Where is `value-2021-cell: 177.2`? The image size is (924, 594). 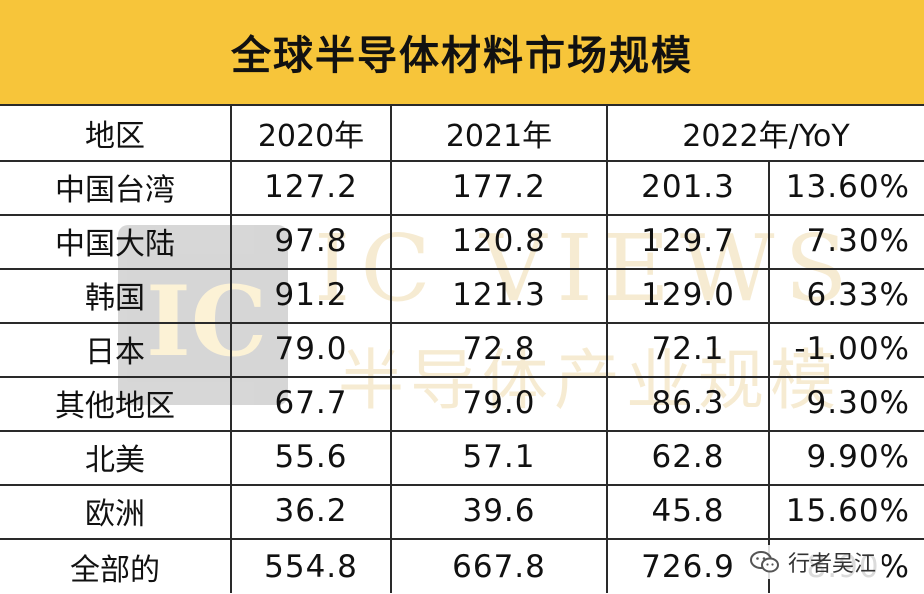 value-2021-cell: 177.2 is located at coordinates (499, 187).